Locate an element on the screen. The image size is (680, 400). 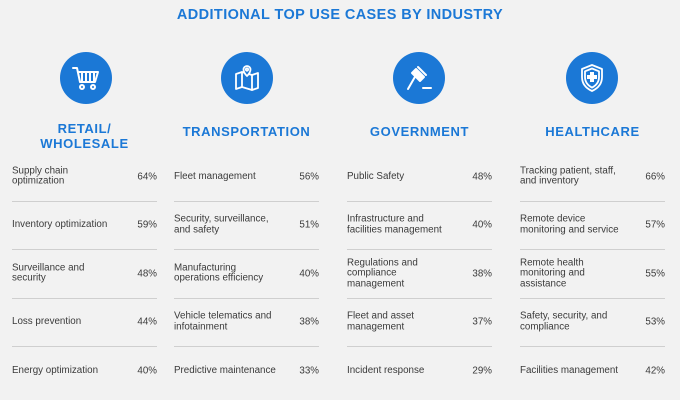
use-case-row: Predictive maintenance 33% is located at coordinates (246, 371).